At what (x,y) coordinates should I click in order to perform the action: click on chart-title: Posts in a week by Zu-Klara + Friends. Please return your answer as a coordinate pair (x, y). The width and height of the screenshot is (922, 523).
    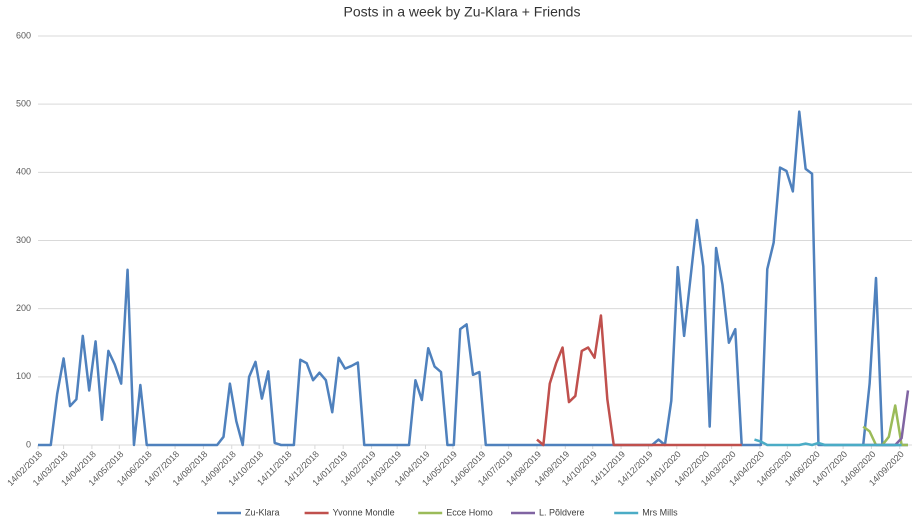
    Looking at the image, I should click on (462, 12).